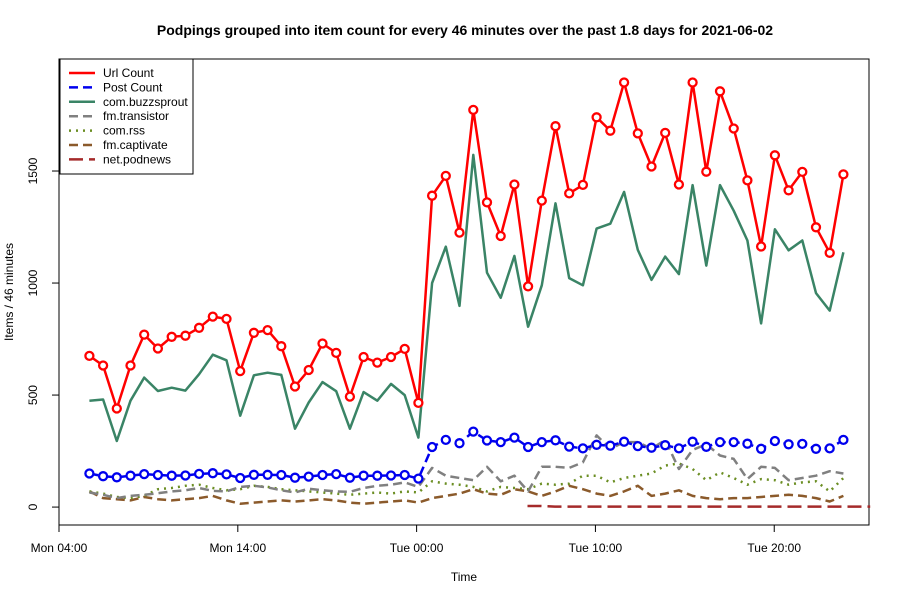  I want to click on series-line-net-podnews, so click(699, 506).